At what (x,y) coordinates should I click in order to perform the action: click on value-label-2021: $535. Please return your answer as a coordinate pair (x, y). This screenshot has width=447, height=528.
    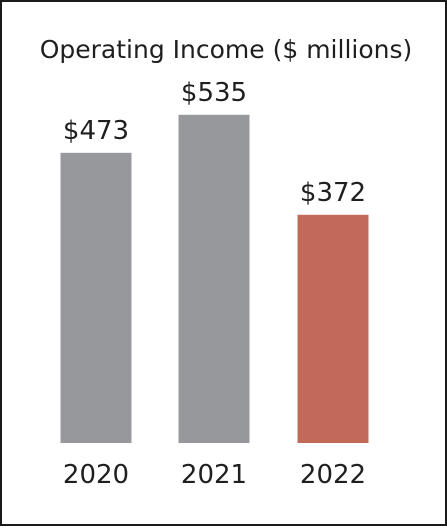
    Looking at the image, I should click on (214, 93).